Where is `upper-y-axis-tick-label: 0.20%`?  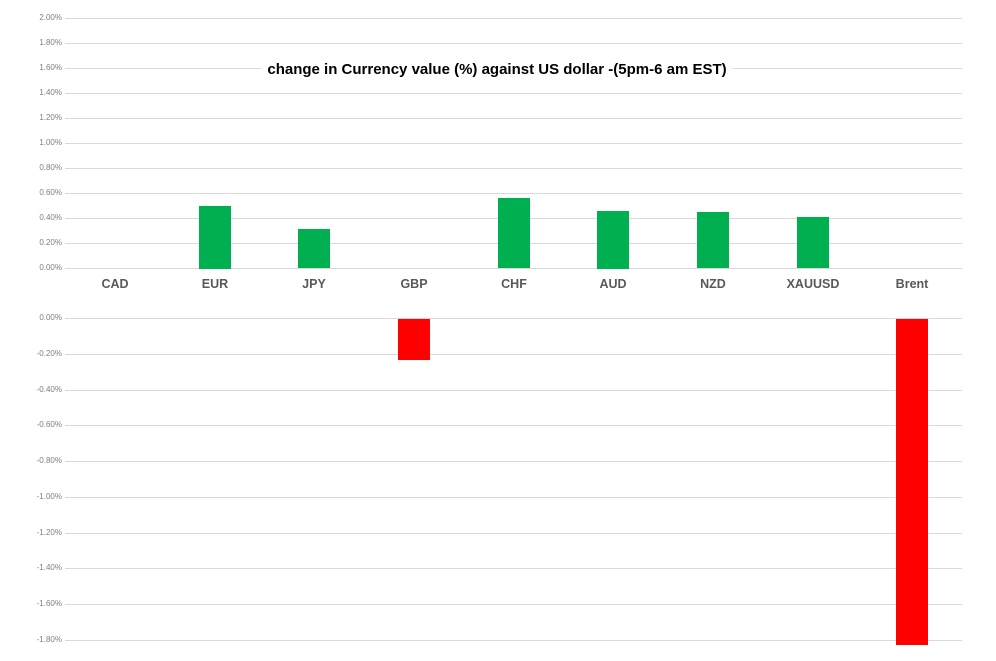
upper-y-axis-tick-label: 0.20% is located at coordinates (50, 242).